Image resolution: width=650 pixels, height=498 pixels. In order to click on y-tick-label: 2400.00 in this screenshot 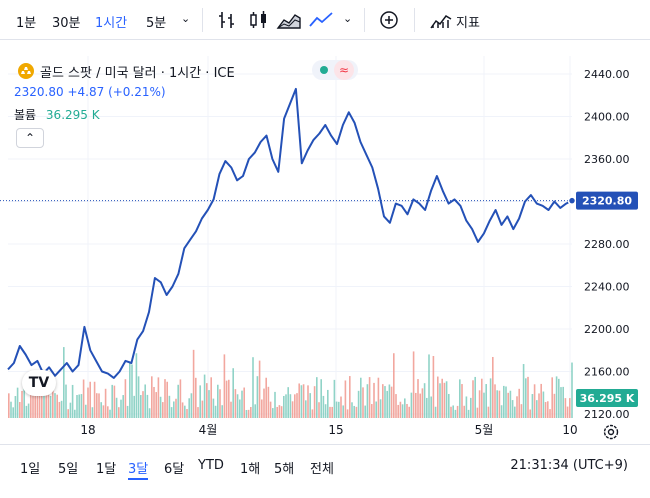, I will do `click(607, 117)`.